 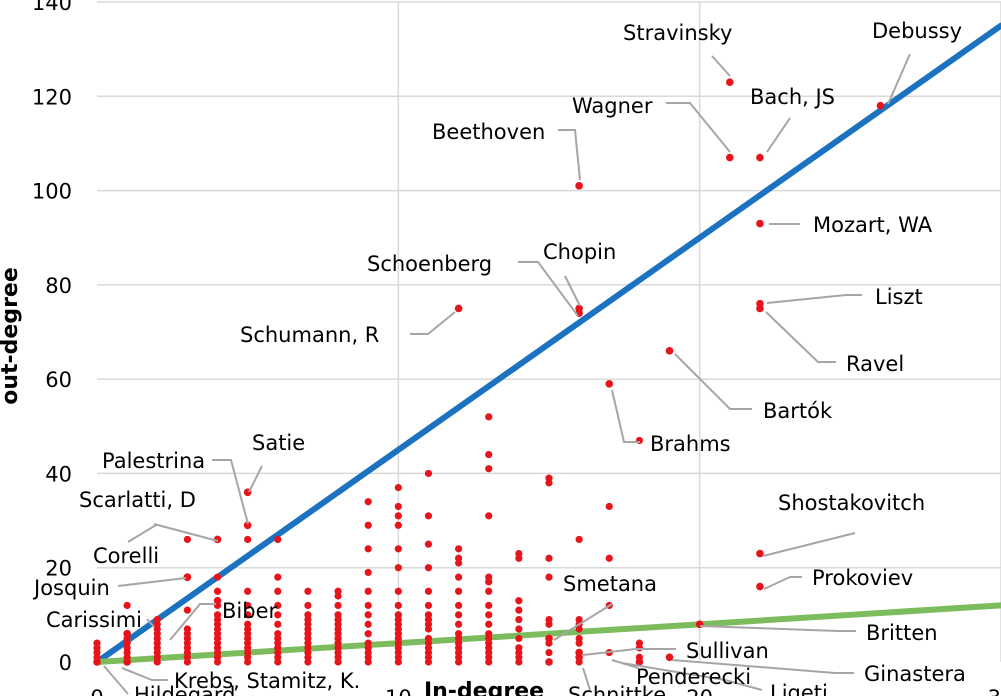 What do you see at coordinates (782, 583) in the screenshot?
I see `leader-prokoviev` at bounding box center [782, 583].